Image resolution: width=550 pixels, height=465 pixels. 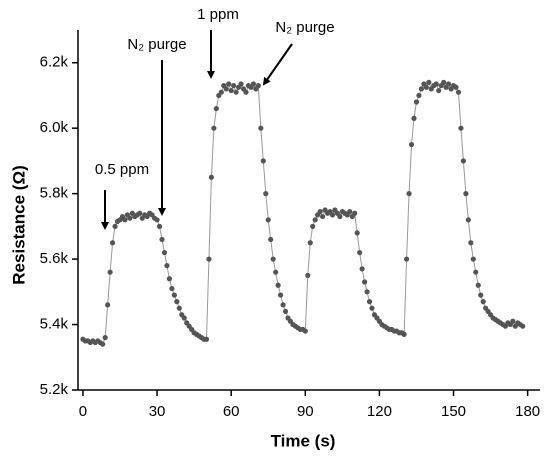 What do you see at coordinates (157, 411) in the screenshot?
I see `x-tick-label: 30` at bounding box center [157, 411].